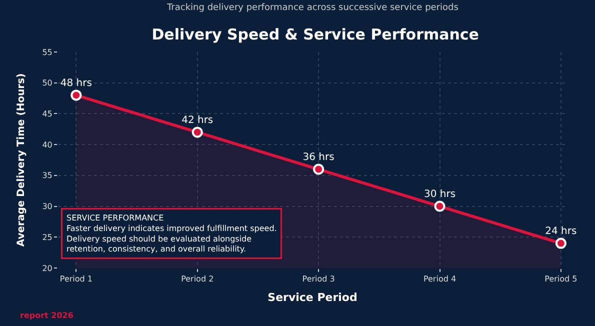  What do you see at coordinates (47, 268) in the screenshot?
I see `y-tick-label: 20` at bounding box center [47, 268].